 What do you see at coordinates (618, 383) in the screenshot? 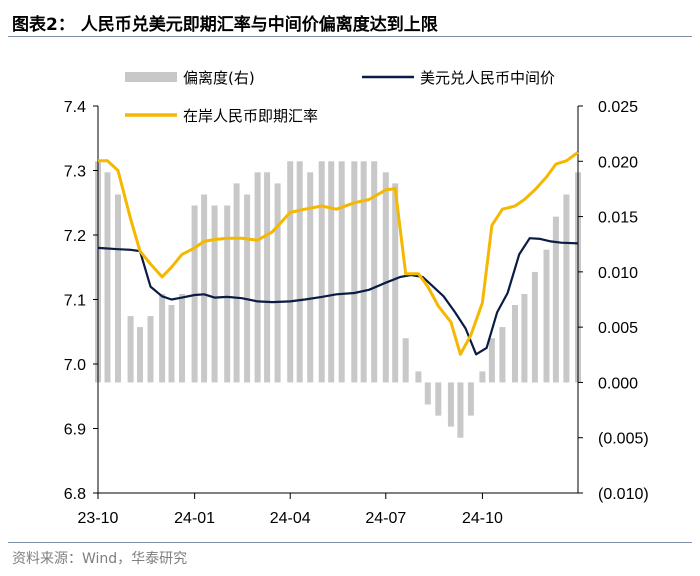
I see `right-tick-label: 0.000` at bounding box center [618, 383].